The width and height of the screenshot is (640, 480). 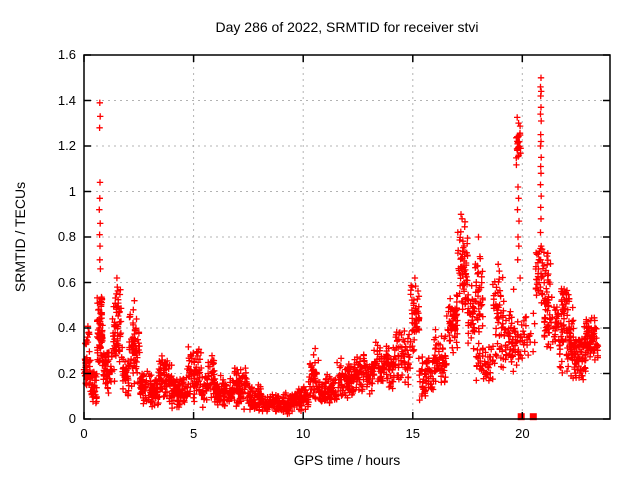 I want to click on y-tick-label: 1.4, so click(x=66, y=100).